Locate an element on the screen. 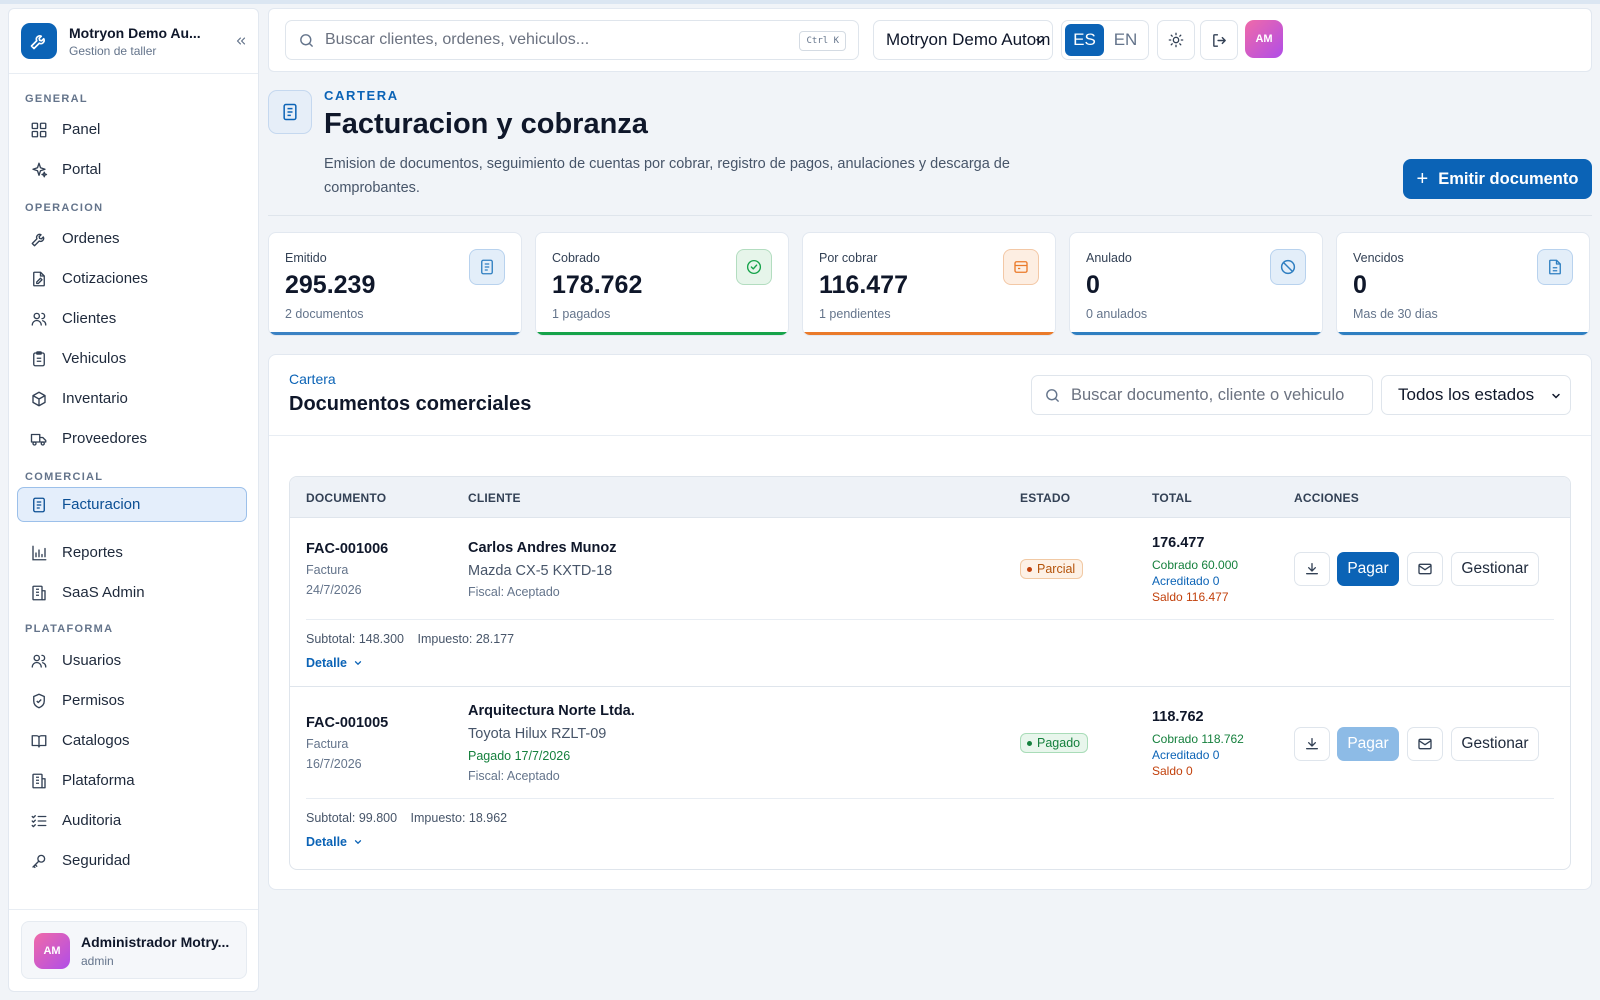 The image size is (1600, 1000). column-header-acciones: ACCIONES is located at coordinates (1326, 498).